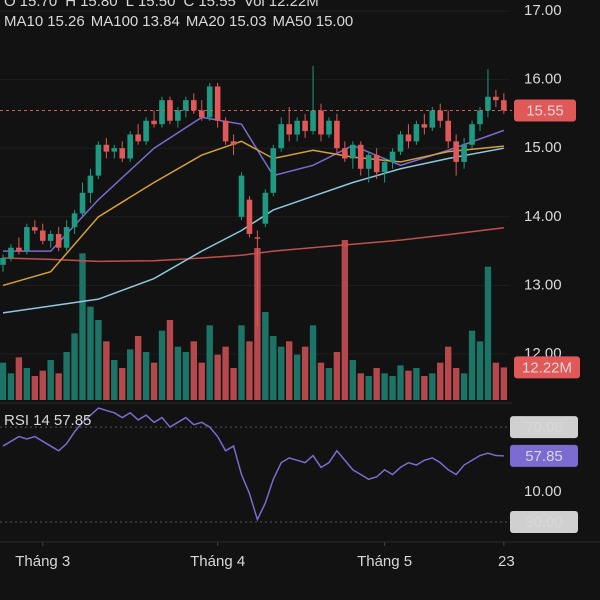 The height and width of the screenshot is (600, 600). What do you see at coordinates (544, 455) in the screenshot?
I see `rsi-value-badge` at bounding box center [544, 455].